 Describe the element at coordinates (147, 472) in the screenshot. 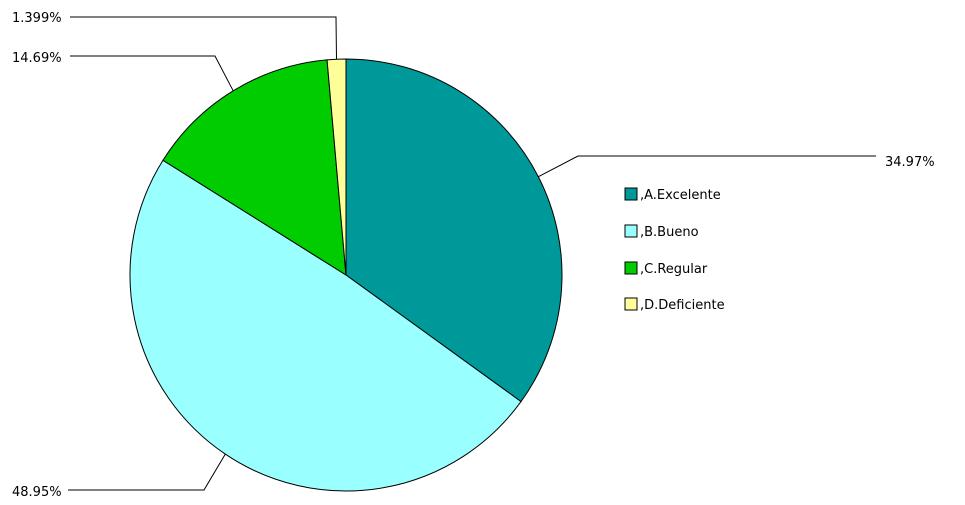

I see `leader-line-bueno` at that location.